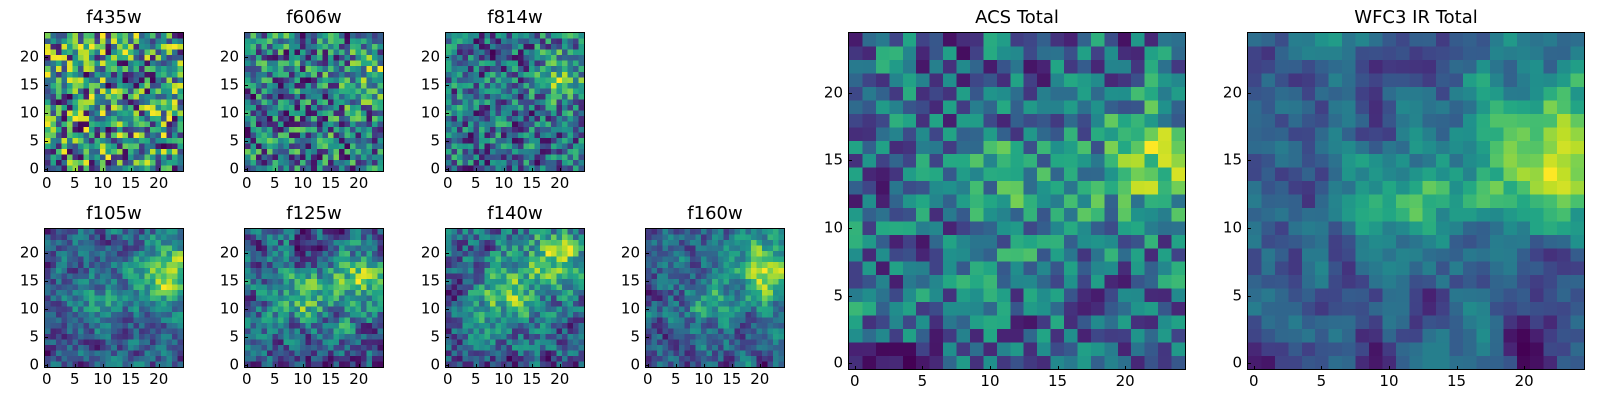 The image size is (1600, 400). What do you see at coordinates (447, 282) in the screenshot?
I see `y-tick-mark` at bounding box center [447, 282].